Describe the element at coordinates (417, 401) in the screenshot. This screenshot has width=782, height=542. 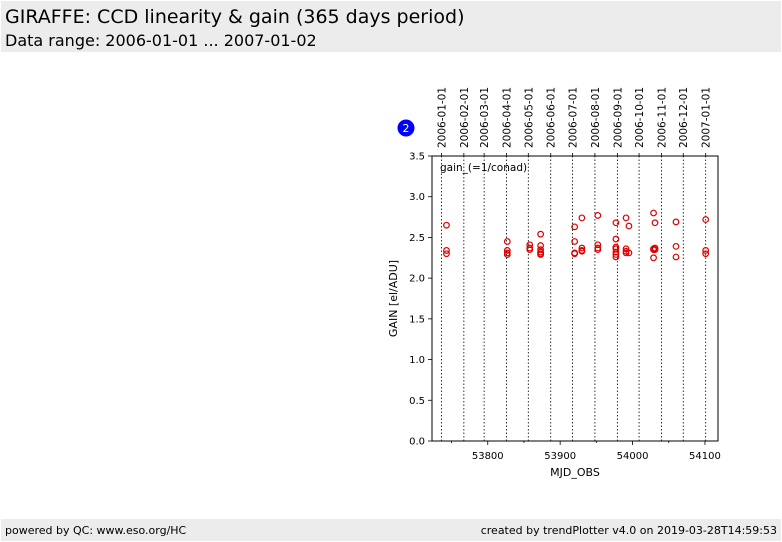
I see `y-tick-label: 0.5` at that location.